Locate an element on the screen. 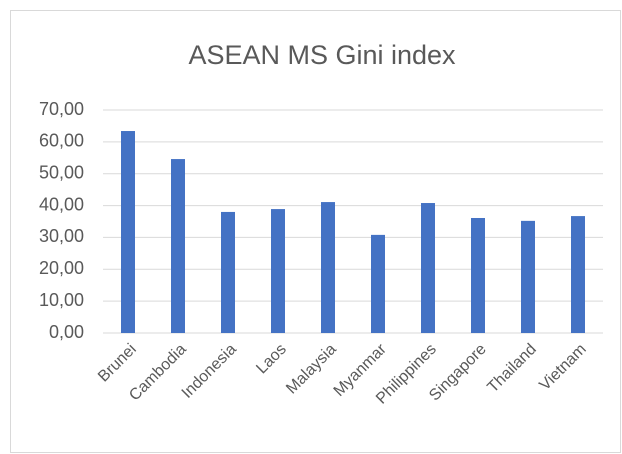 This screenshot has height=454, width=622. y-tick-label: 70,00 is located at coordinates (61, 109).